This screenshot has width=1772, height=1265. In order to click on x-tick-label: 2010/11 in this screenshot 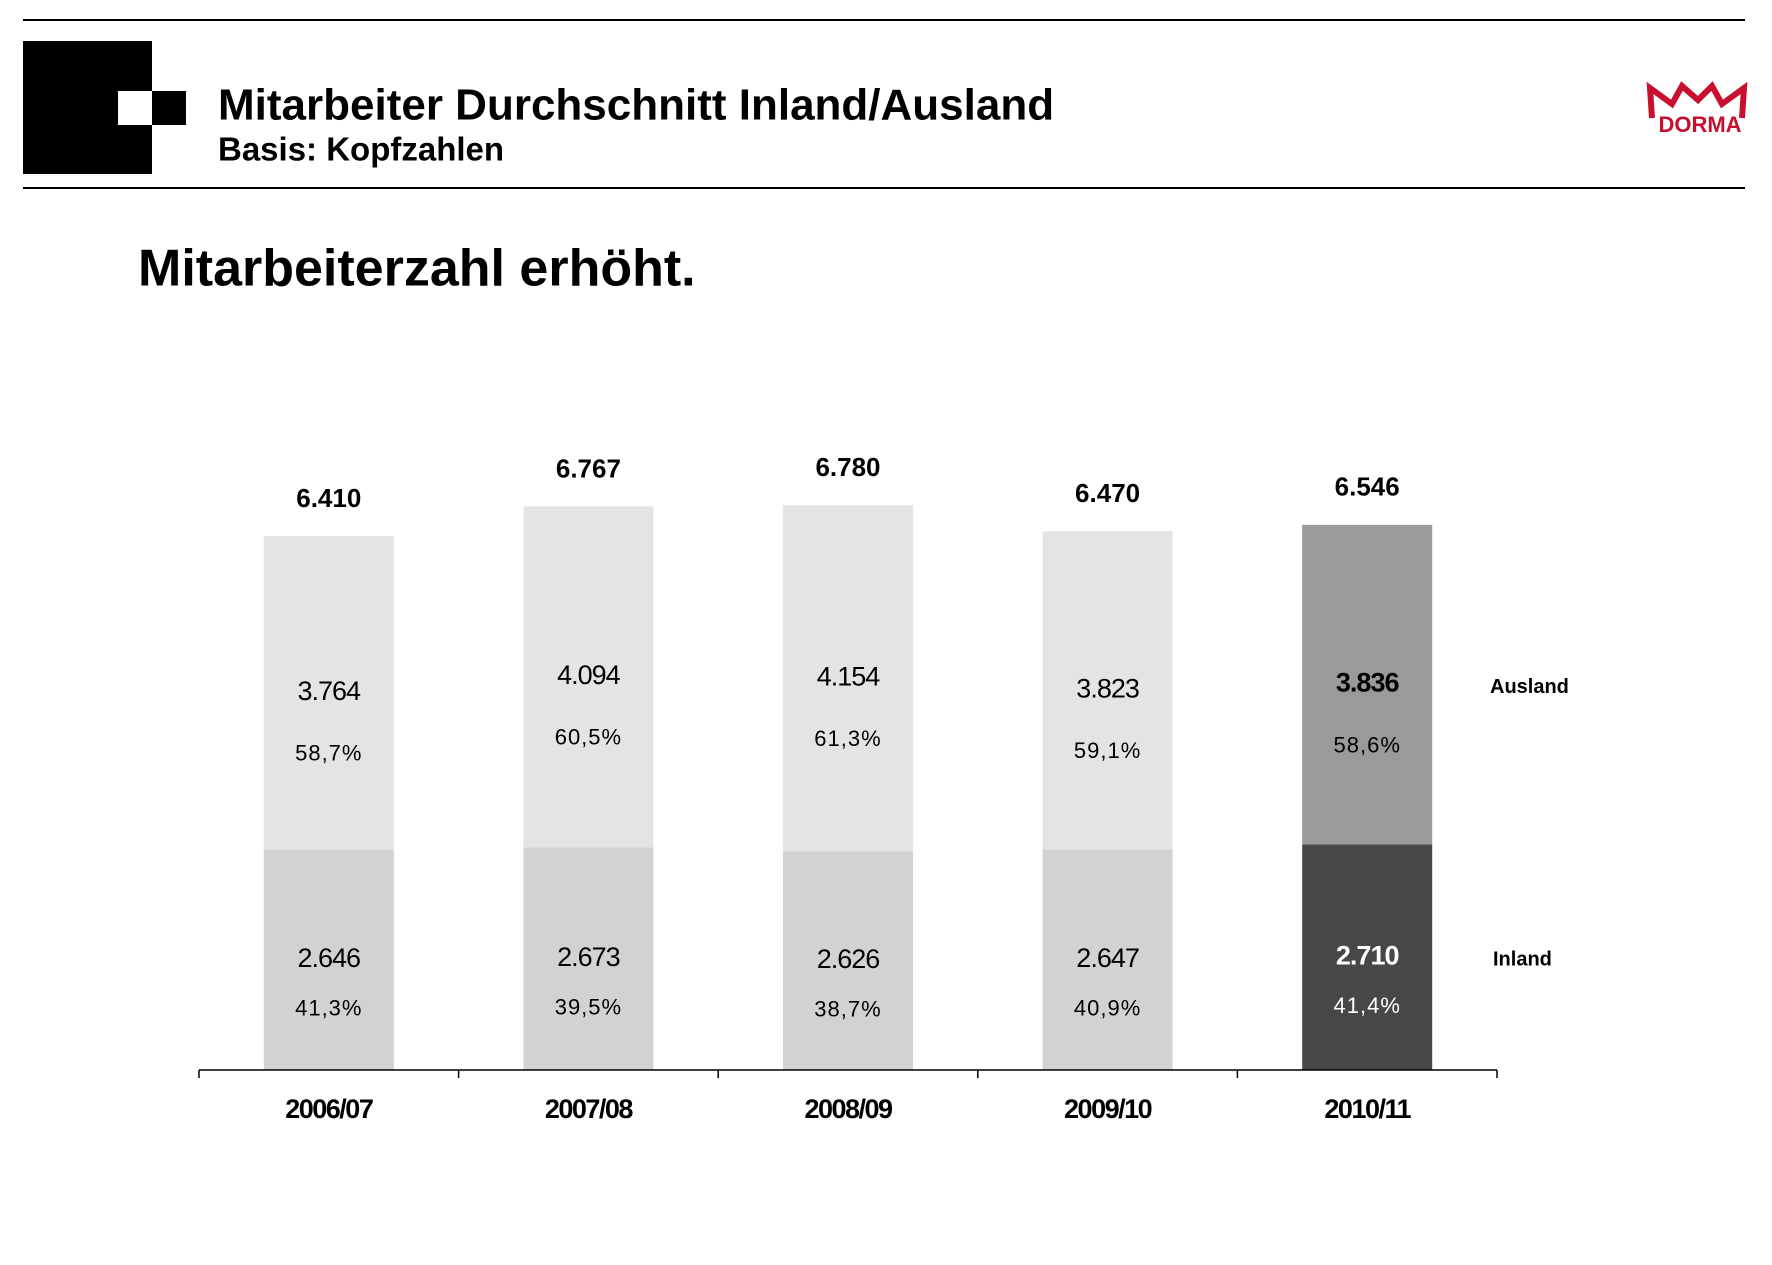, I will do `click(1367, 1109)`.